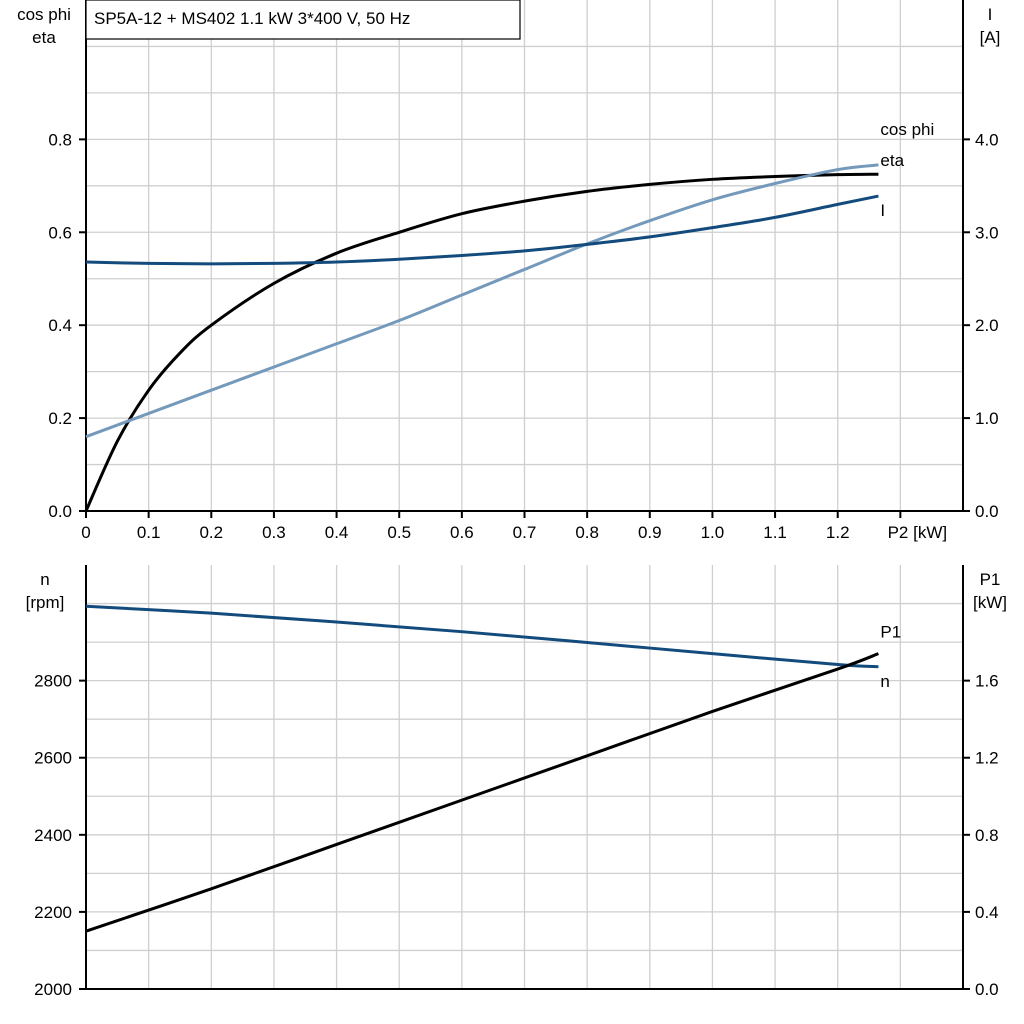 The height and width of the screenshot is (1024, 1024). Describe the element at coordinates (44, 14) in the screenshot. I see `left-axis-label-line1: cos phi` at that location.